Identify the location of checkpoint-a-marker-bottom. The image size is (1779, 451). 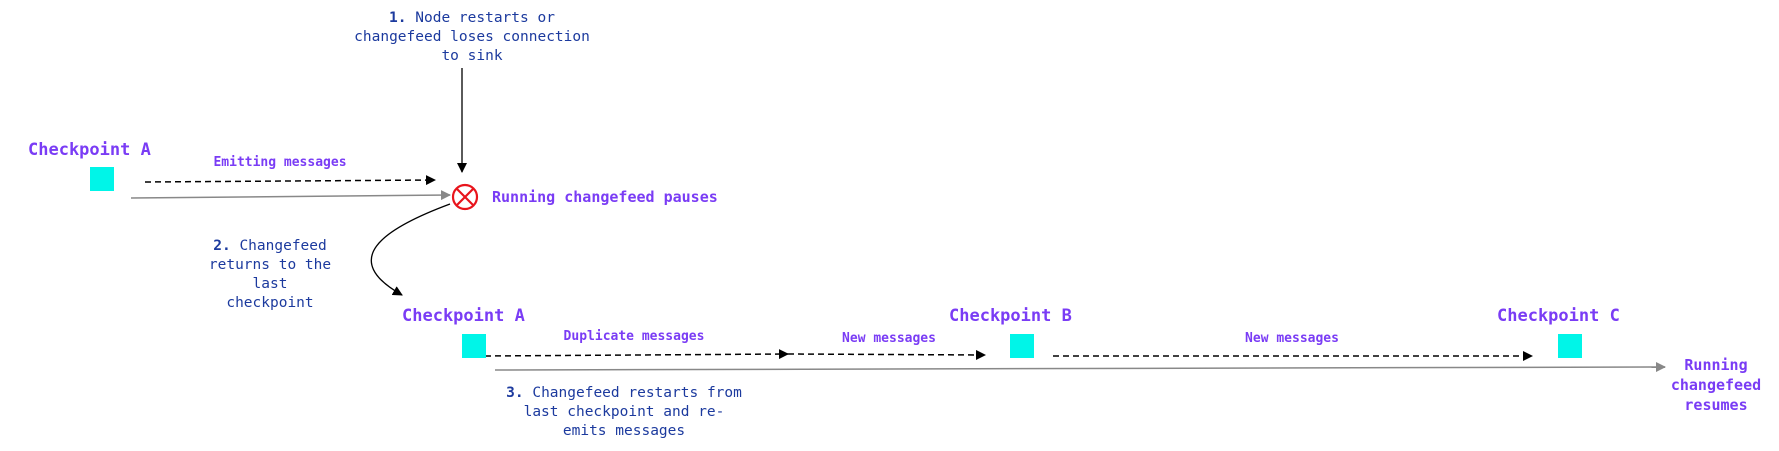
(474, 346).